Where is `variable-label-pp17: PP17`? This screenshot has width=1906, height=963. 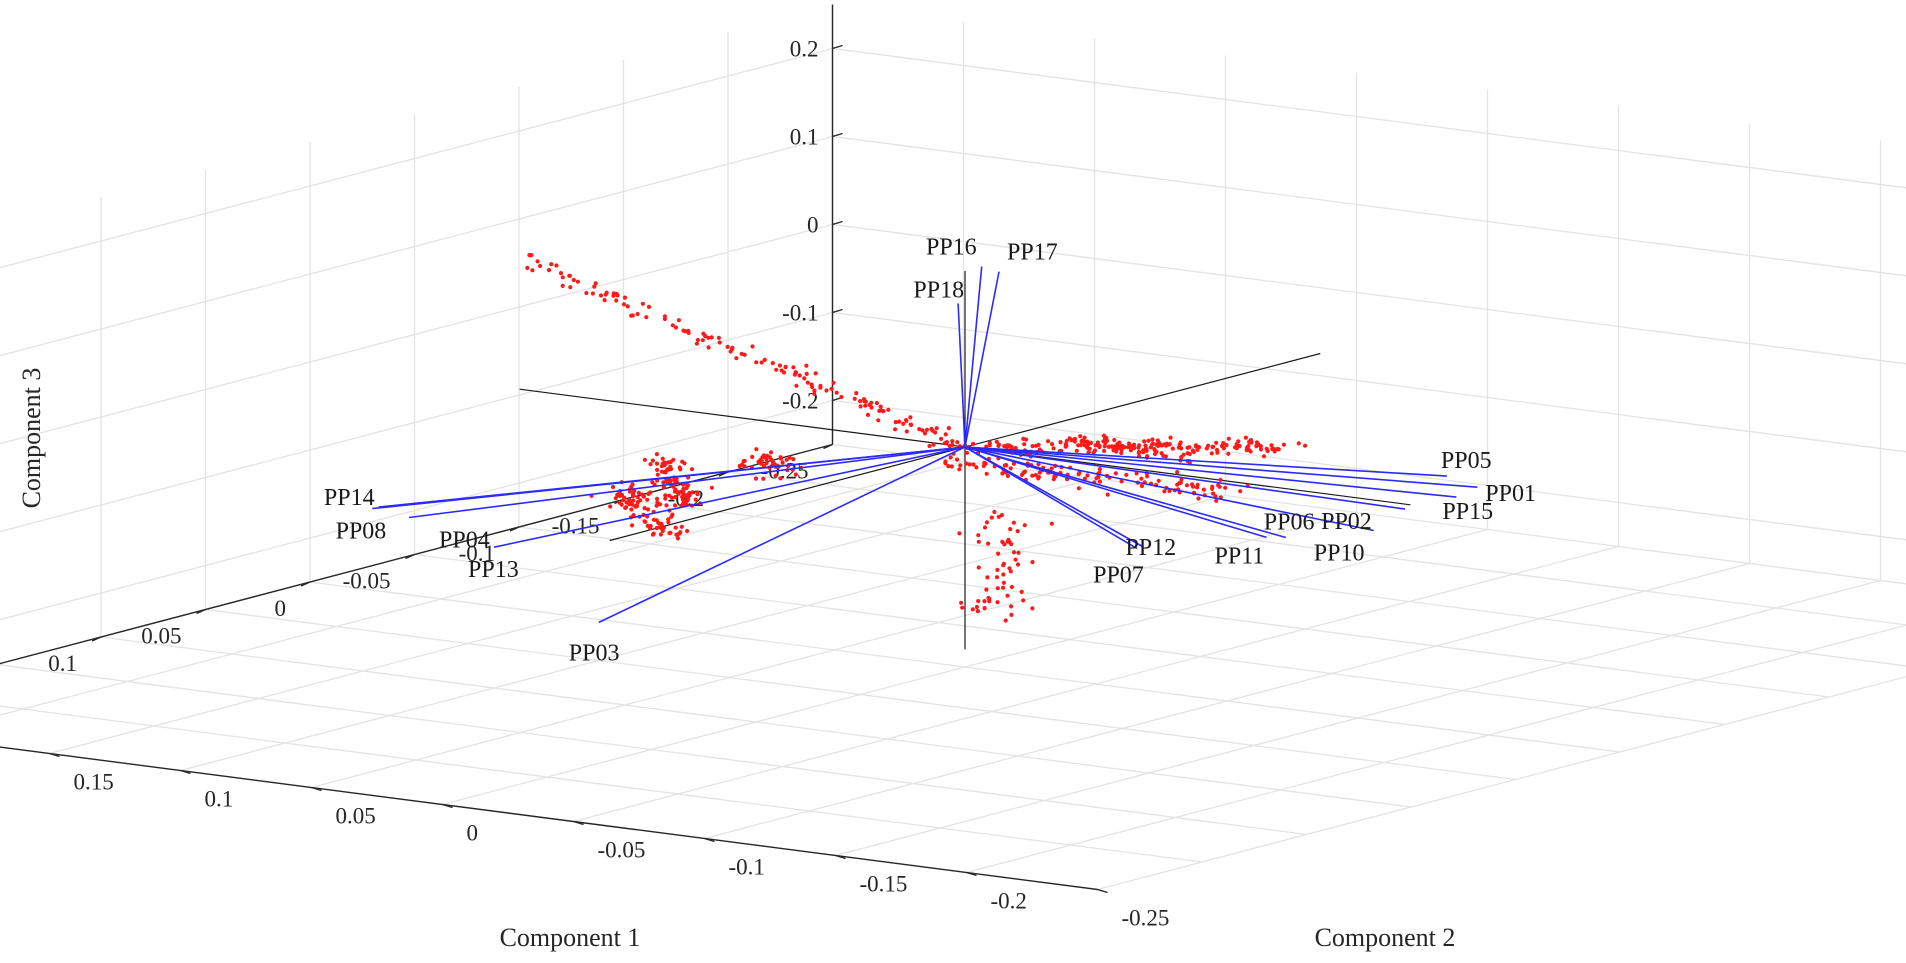
variable-label-pp17: PP17 is located at coordinates (1032, 253).